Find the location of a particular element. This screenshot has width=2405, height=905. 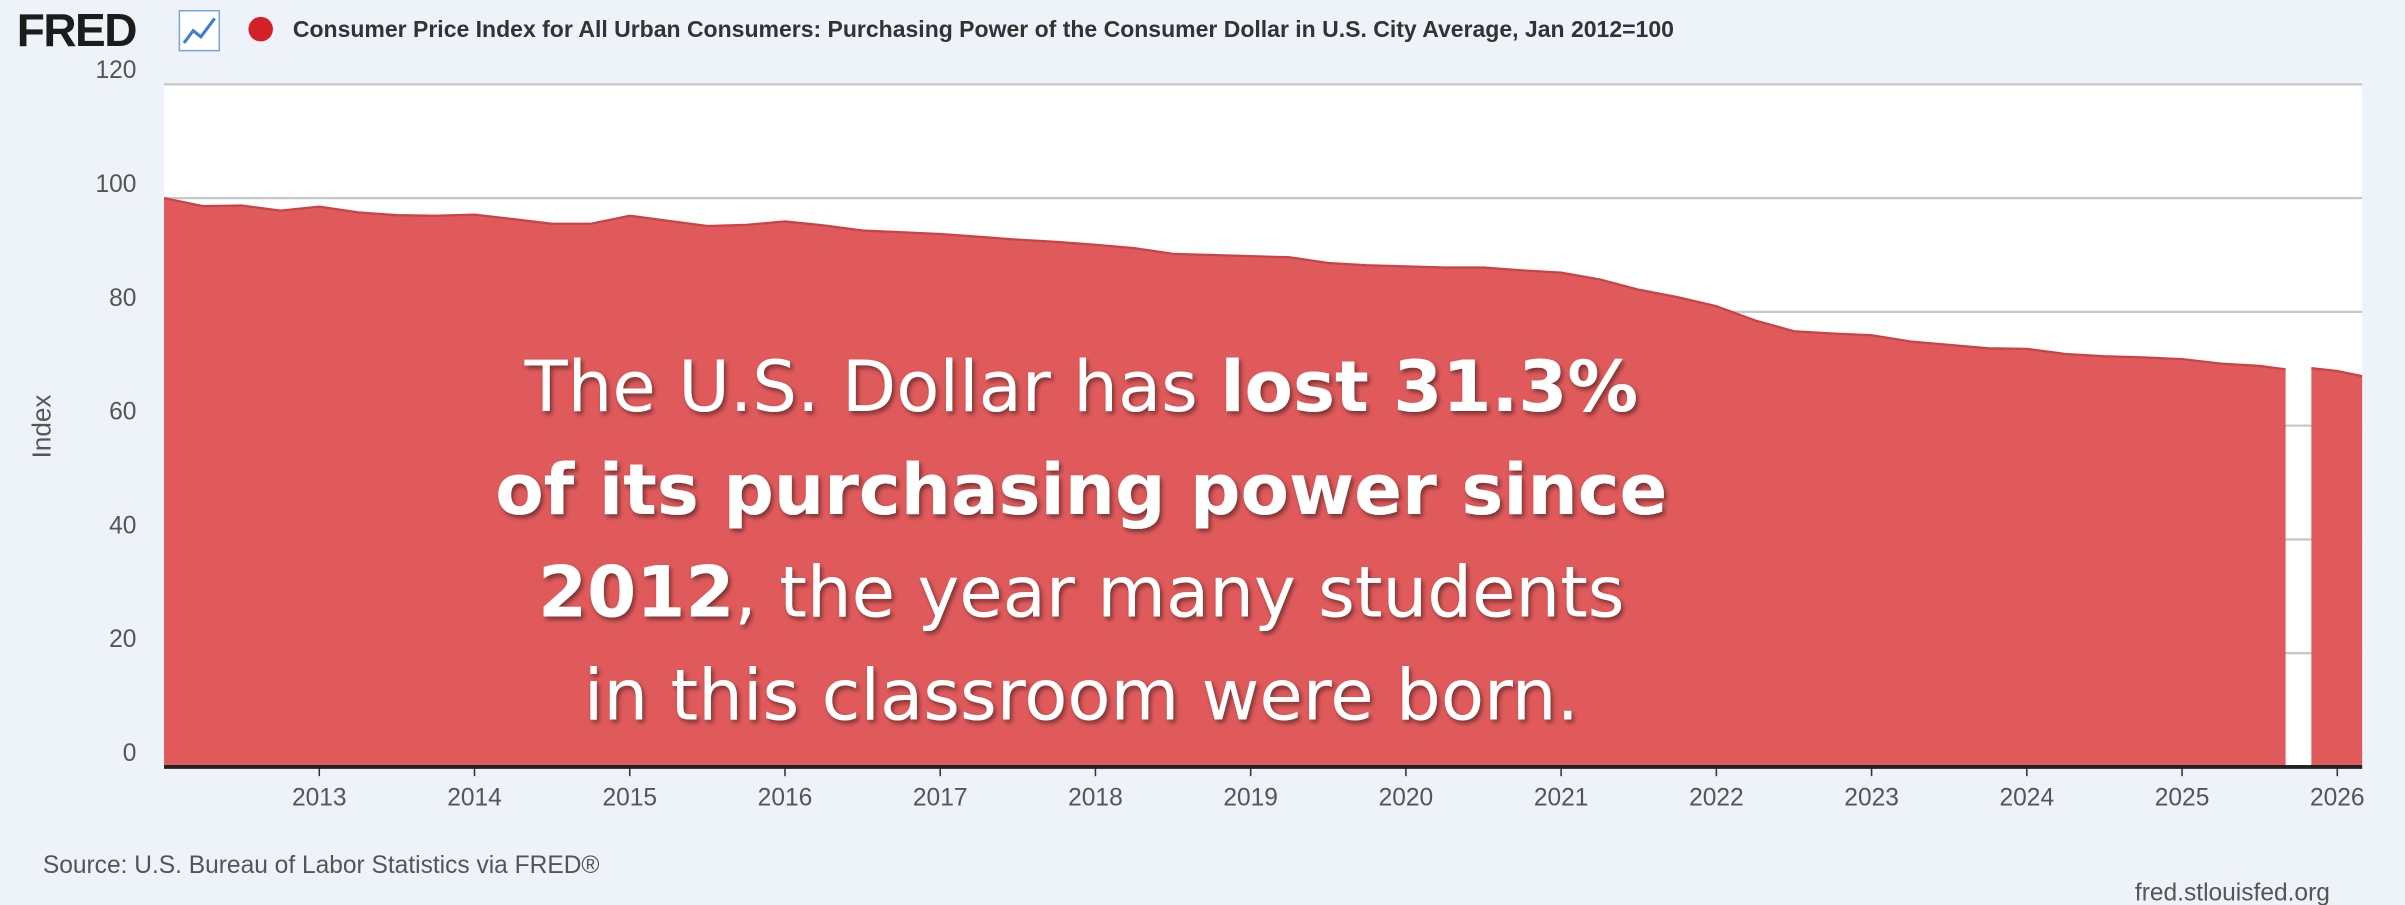

x-tick-label: 2016 is located at coordinates (785, 797).